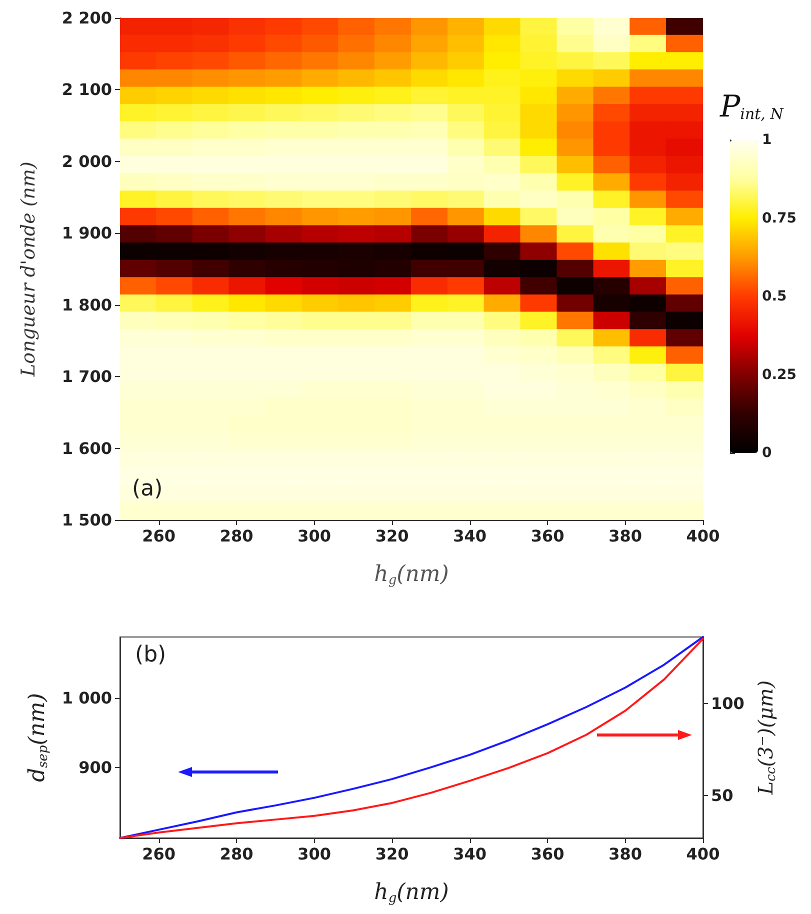  Describe the element at coordinates (767, 453) in the screenshot. I see `color-bar-label: 0` at that location.